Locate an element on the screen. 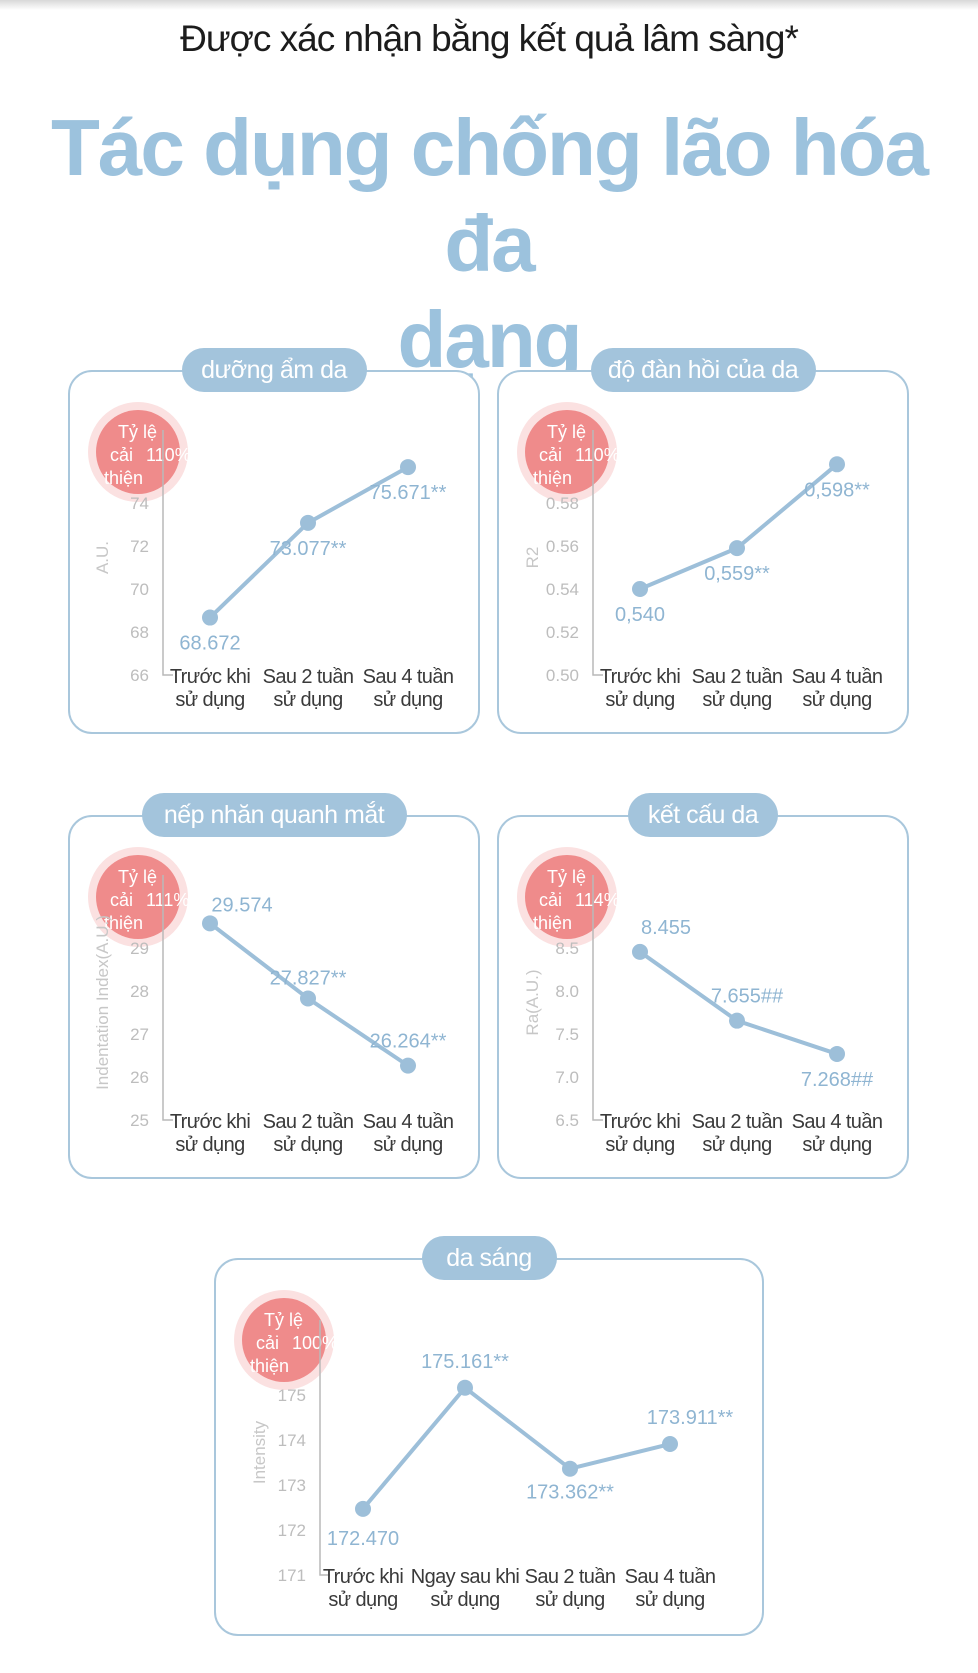 Image resolution: width=978 pixels, height=1673 pixels. headline-line1: Tác dụng chống lão hóa đa is located at coordinates (490, 195).